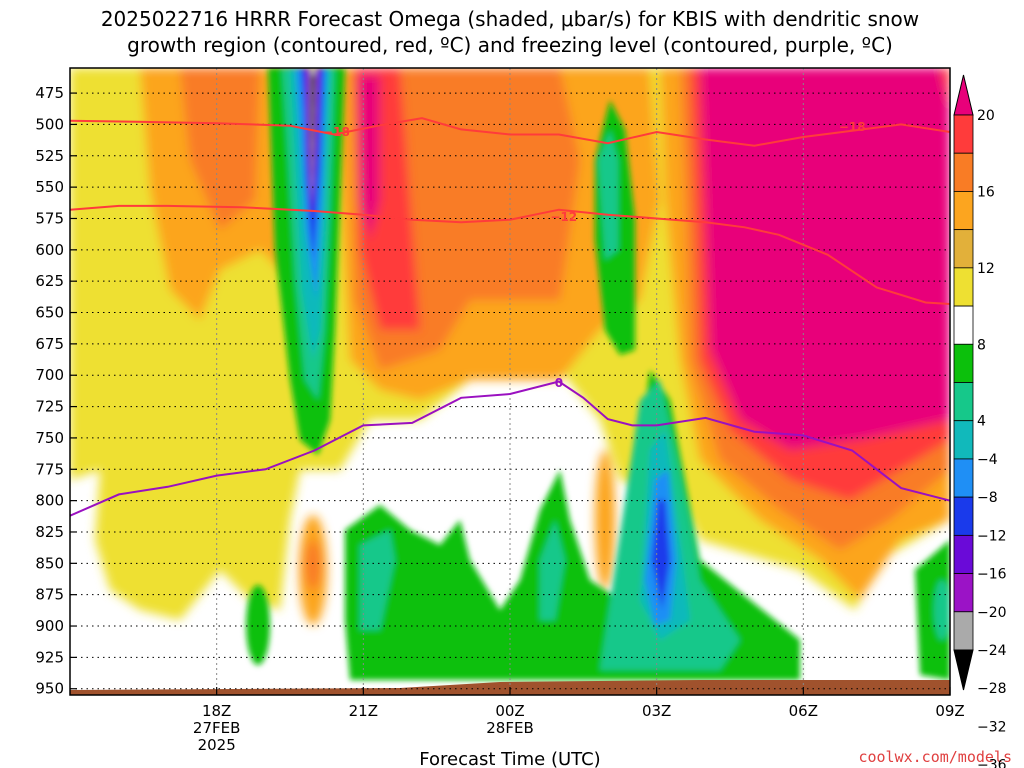  Describe the element at coordinates (363, 711) in the screenshot. I see `x-tick-label: 21Z` at that location.